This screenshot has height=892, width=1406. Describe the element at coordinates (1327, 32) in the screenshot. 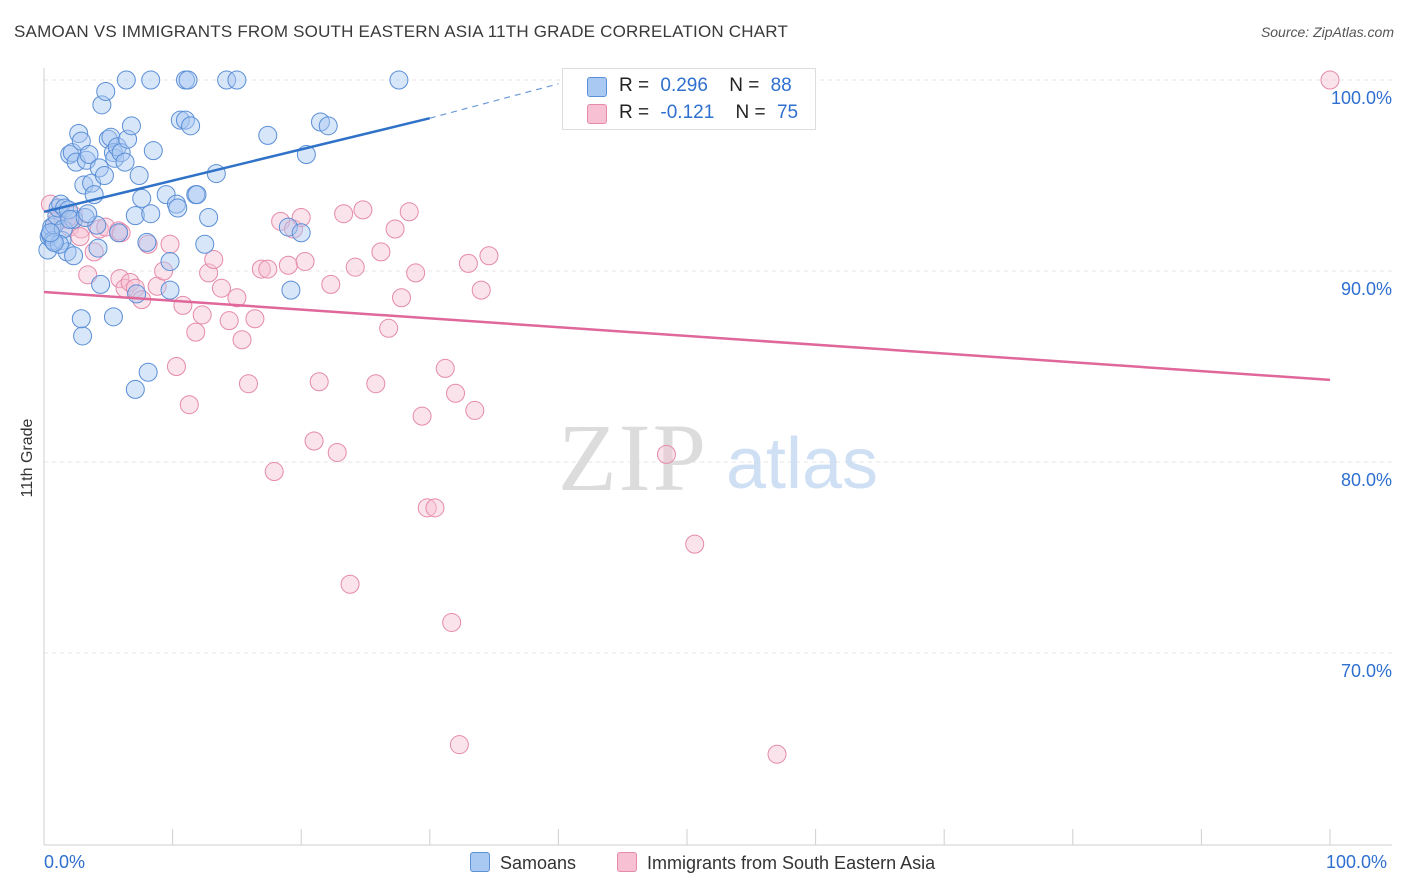

I see `source-label: Source: ZipAtlas.com` at that location.